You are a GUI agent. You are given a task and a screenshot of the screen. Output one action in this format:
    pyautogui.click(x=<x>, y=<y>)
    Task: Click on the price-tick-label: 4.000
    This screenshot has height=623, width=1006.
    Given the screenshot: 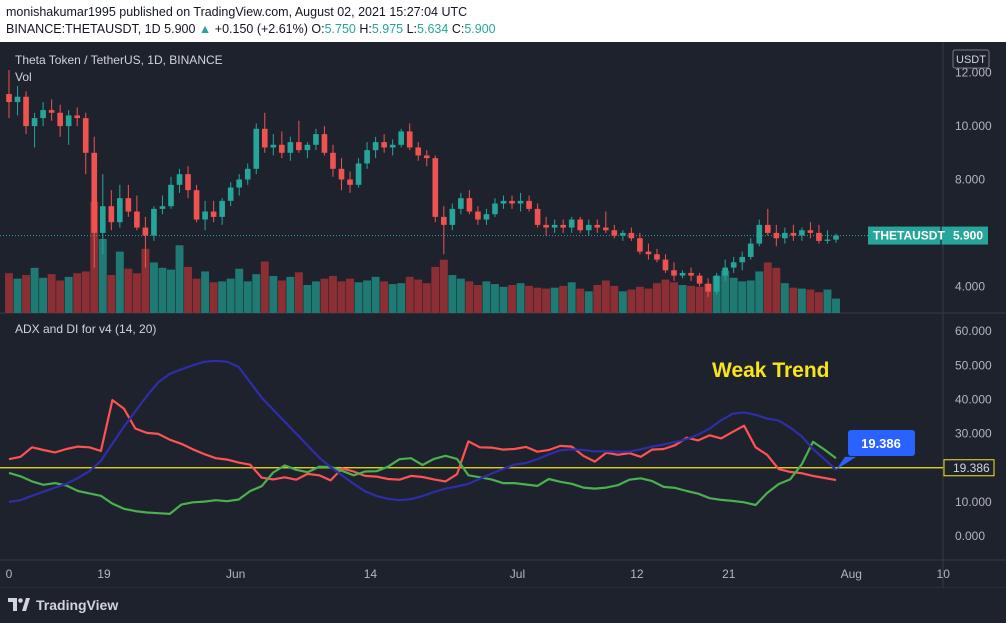 What is the action you would take?
    pyautogui.click(x=970, y=286)
    